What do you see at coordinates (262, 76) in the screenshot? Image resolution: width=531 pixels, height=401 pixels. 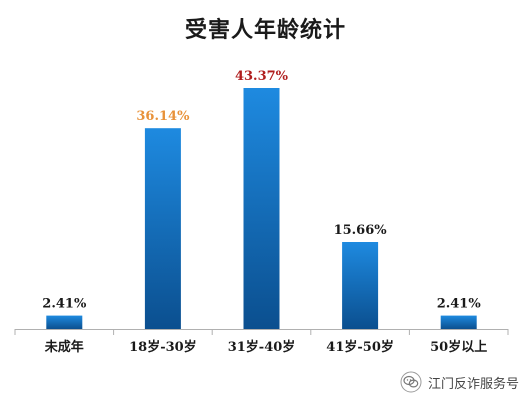 I see `data-label-2: 43.37%` at bounding box center [262, 76].